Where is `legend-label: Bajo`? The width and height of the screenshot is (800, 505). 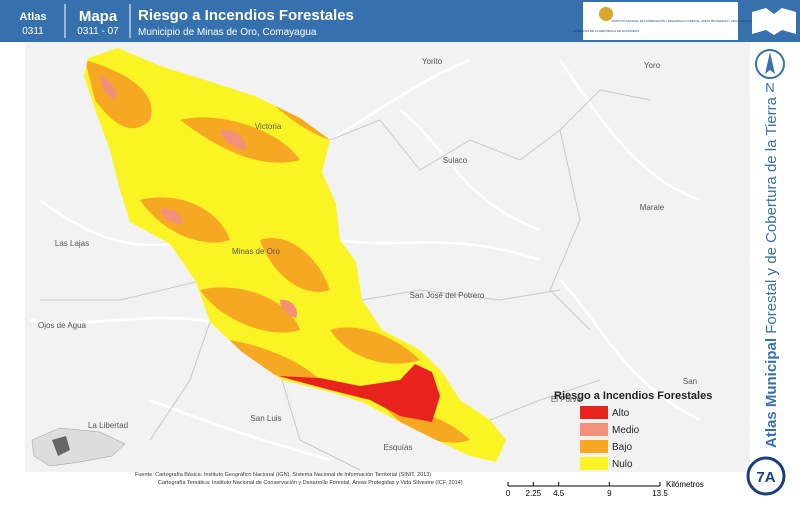 legend-label: Bajo is located at coordinates (622, 447).